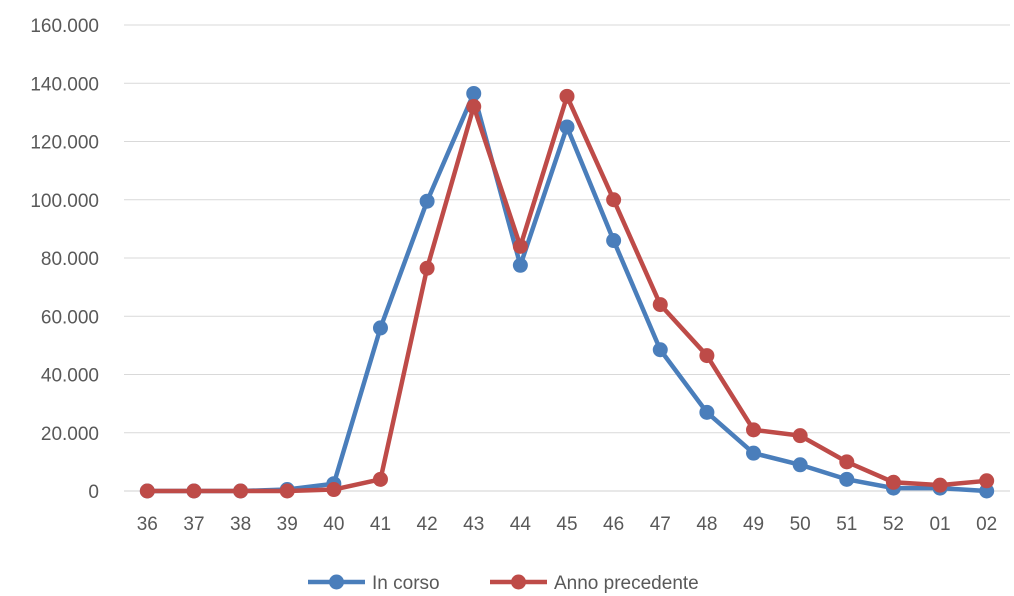  I want to click on x-tick-label: 44, so click(521, 524).